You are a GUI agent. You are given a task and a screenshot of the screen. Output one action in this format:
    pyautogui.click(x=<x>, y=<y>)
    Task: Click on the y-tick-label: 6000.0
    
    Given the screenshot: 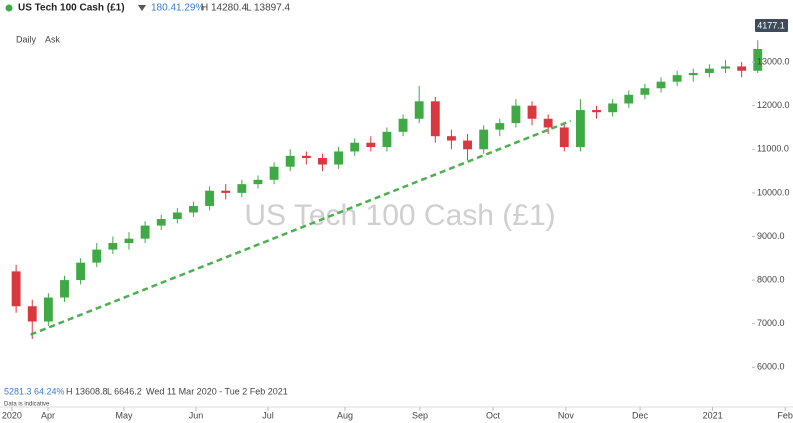 What is the action you would take?
    pyautogui.click(x=771, y=367)
    